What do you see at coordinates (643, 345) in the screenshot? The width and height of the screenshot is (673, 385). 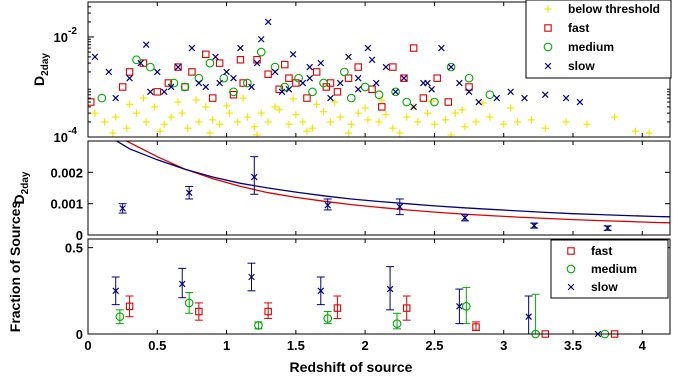 I see `x-tick-label: 4` at bounding box center [643, 345].